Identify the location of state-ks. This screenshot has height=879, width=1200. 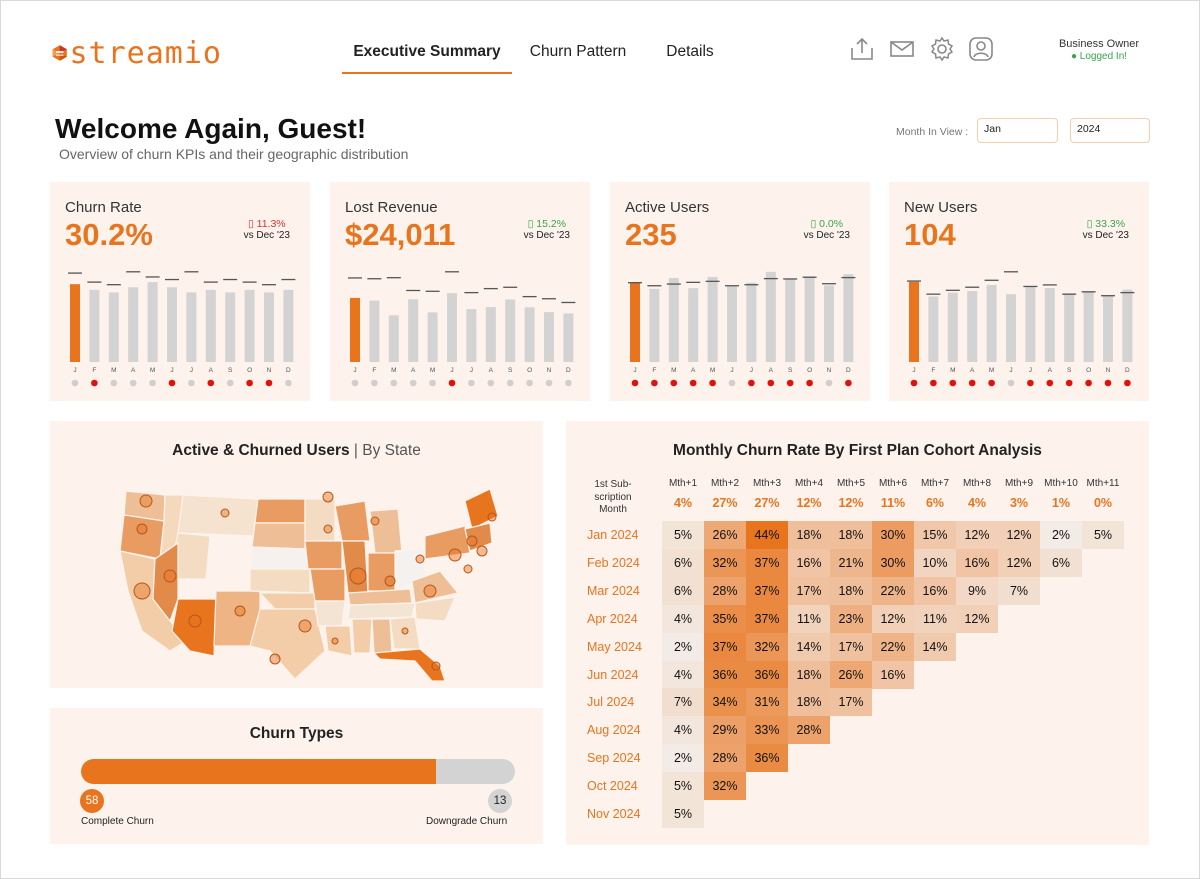
(280, 581).